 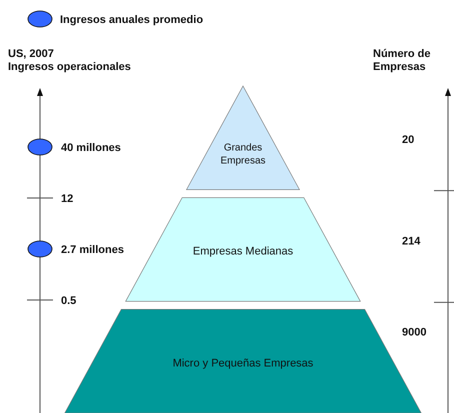 I want to click on data-label: 214, so click(x=412, y=241).